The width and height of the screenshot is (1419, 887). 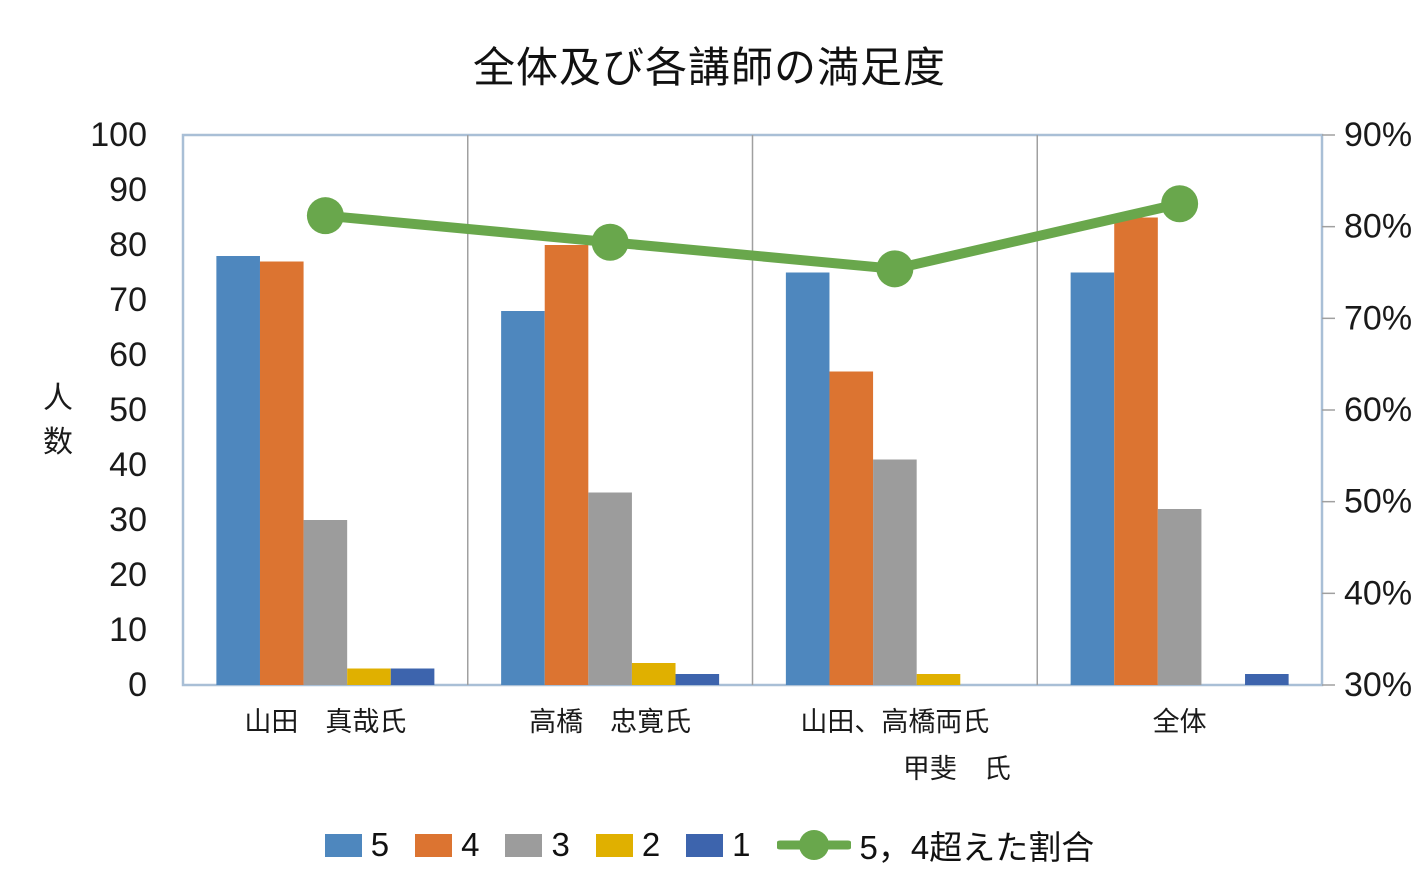 I want to click on category-label-3-line2: 甲斐 氏, so click(x=957, y=769).